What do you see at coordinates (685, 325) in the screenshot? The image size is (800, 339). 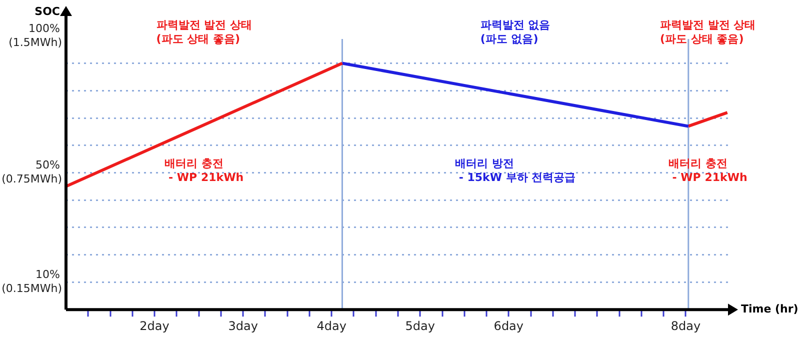 I see `x-tick-label: 8day` at bounding box center [685, 325].